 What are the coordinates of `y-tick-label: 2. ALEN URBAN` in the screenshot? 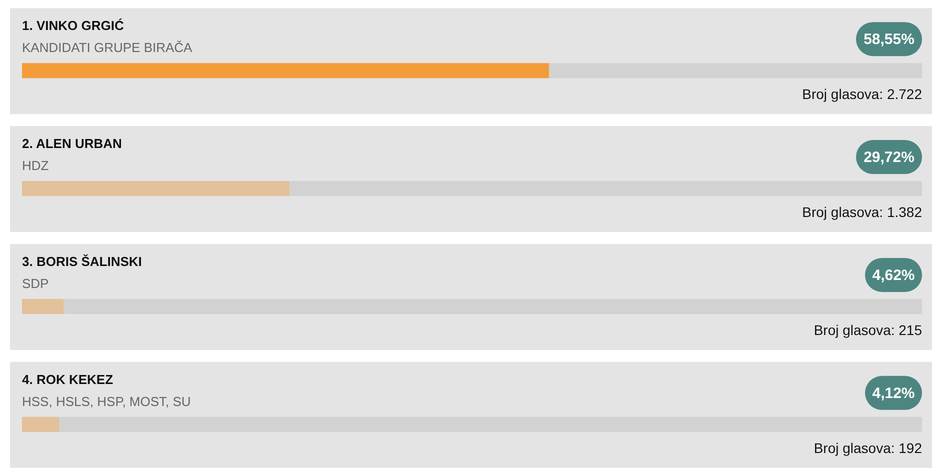 It's located at (72, 144).